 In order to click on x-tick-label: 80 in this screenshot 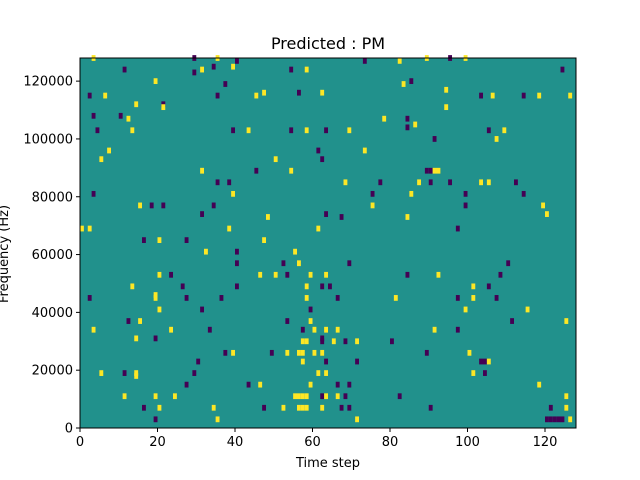, I will do `click(390, 442)`.